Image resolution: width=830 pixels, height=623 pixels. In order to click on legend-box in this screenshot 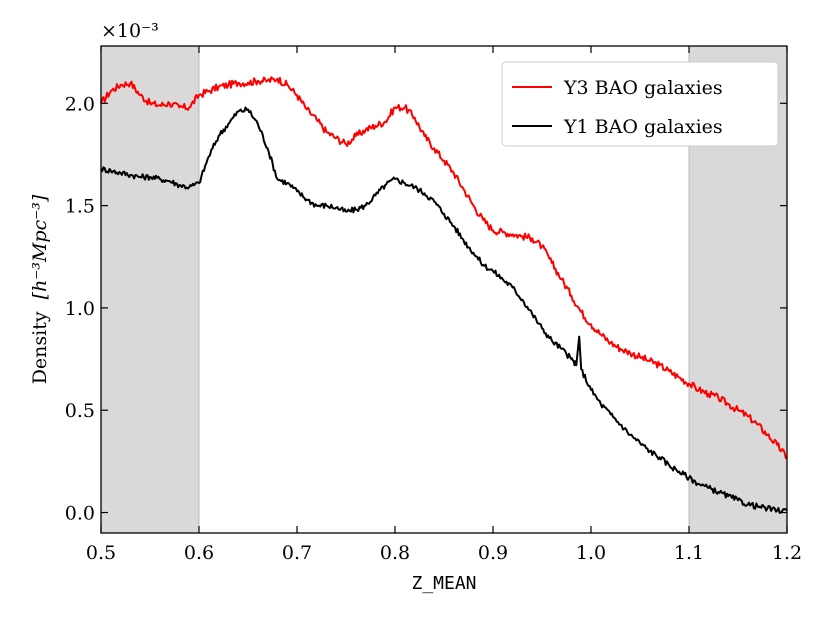, I will do `click(640, 104)`.